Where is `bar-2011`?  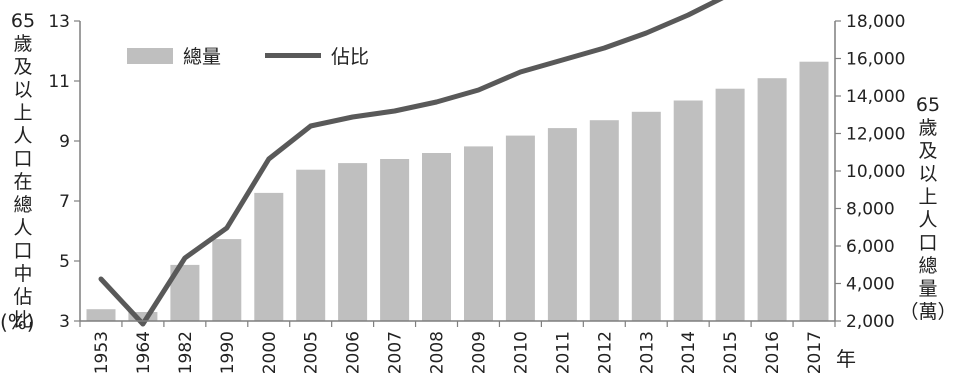 bar-2011 is located at coordinates (562, 224).